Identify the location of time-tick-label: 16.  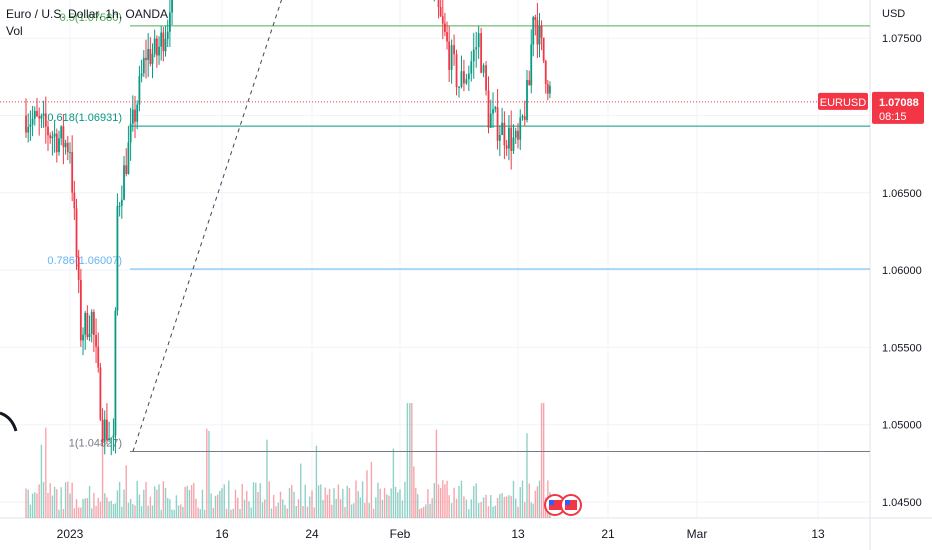
(222, 534).